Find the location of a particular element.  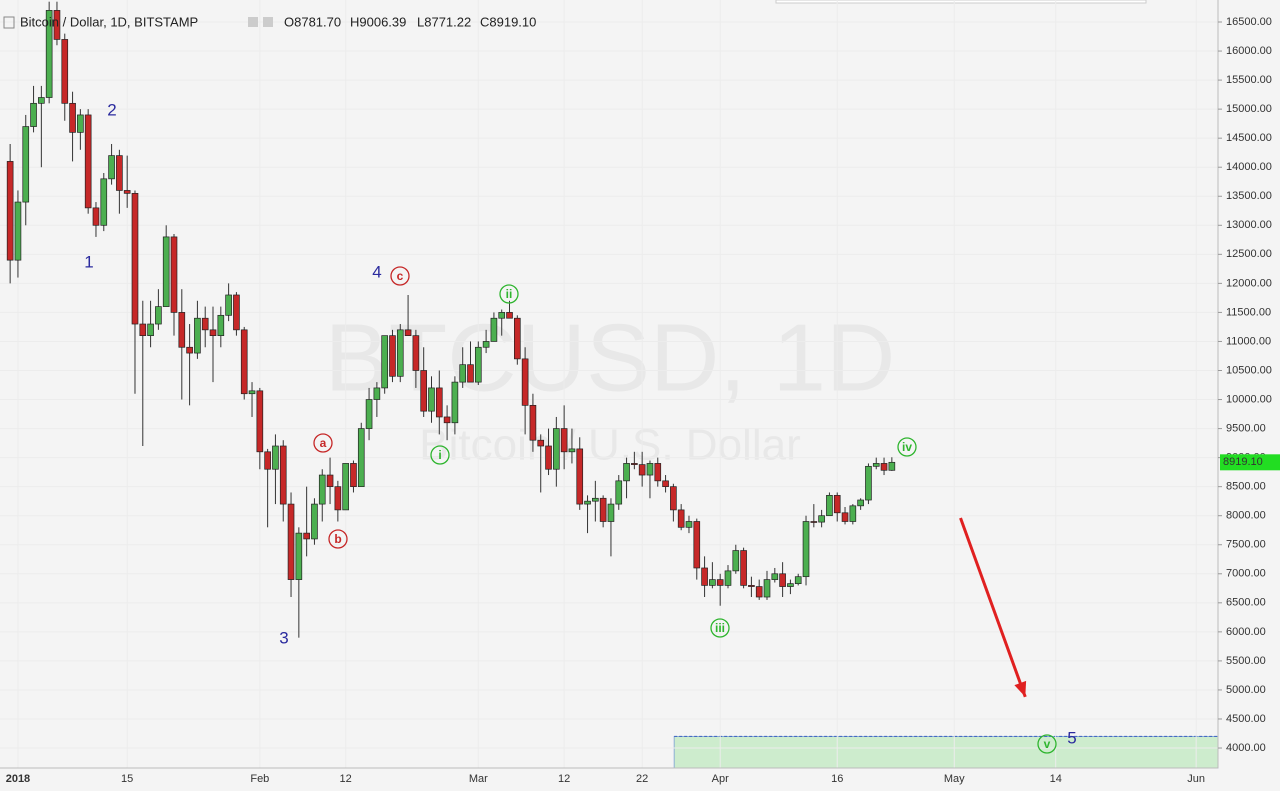

x-tick-label: Apr is located at coordinates (720, 779).